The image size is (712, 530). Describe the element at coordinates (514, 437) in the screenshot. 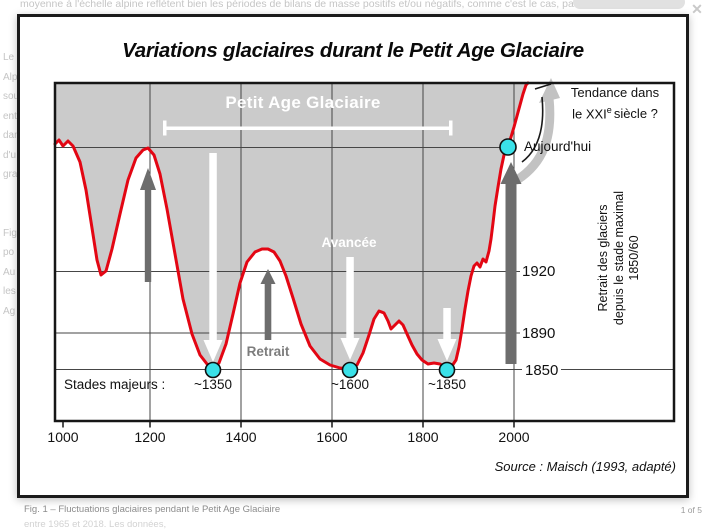

I see `x-tick-2000: 2000` at that location.